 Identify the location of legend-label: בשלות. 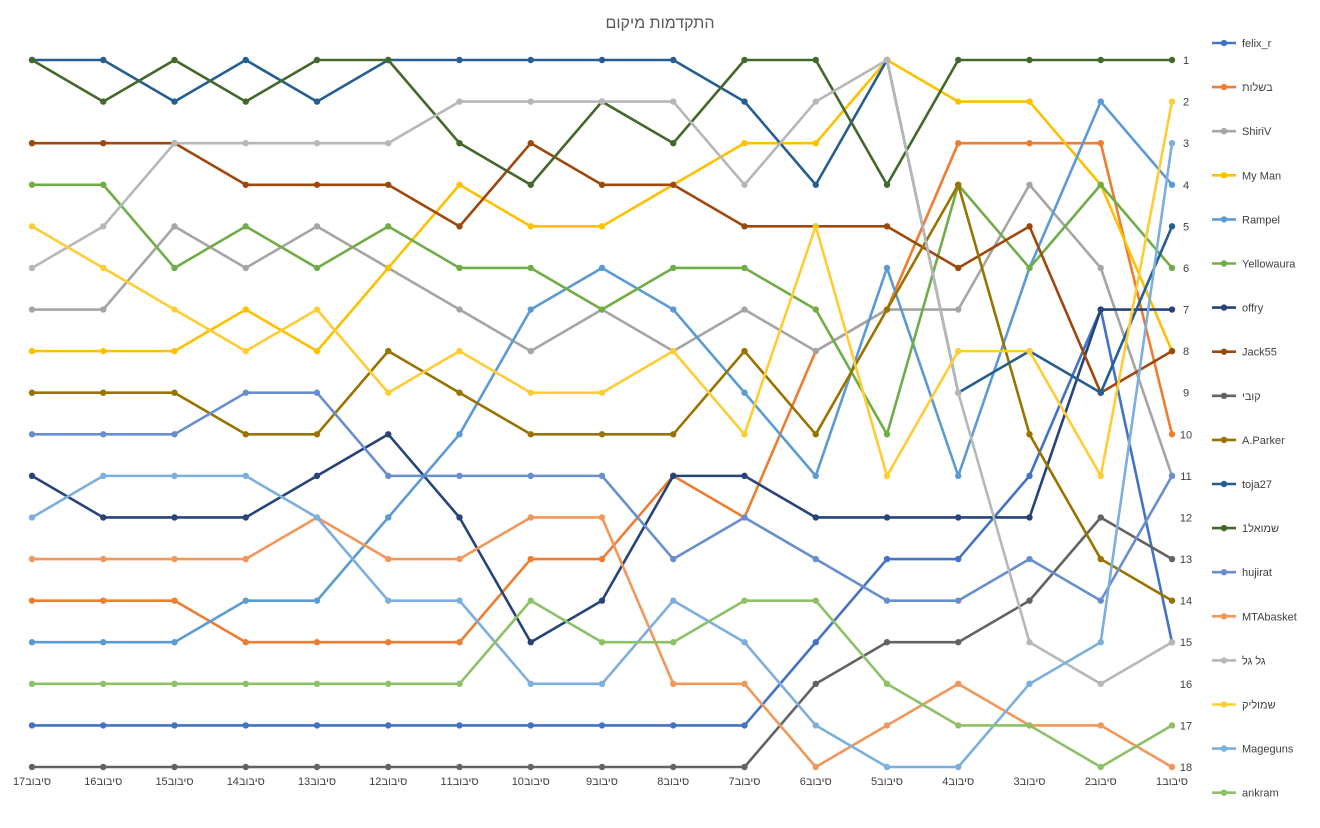
(1257, 87).